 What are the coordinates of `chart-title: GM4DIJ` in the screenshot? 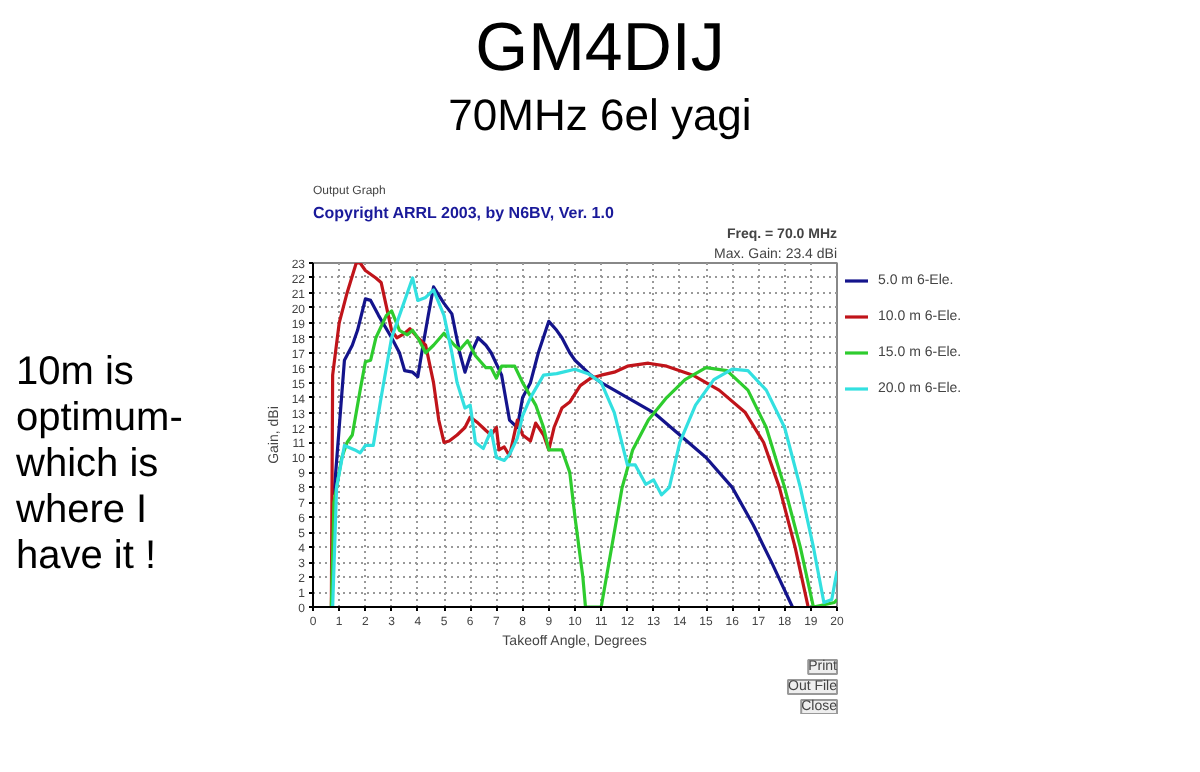 It's located at (600, 48).